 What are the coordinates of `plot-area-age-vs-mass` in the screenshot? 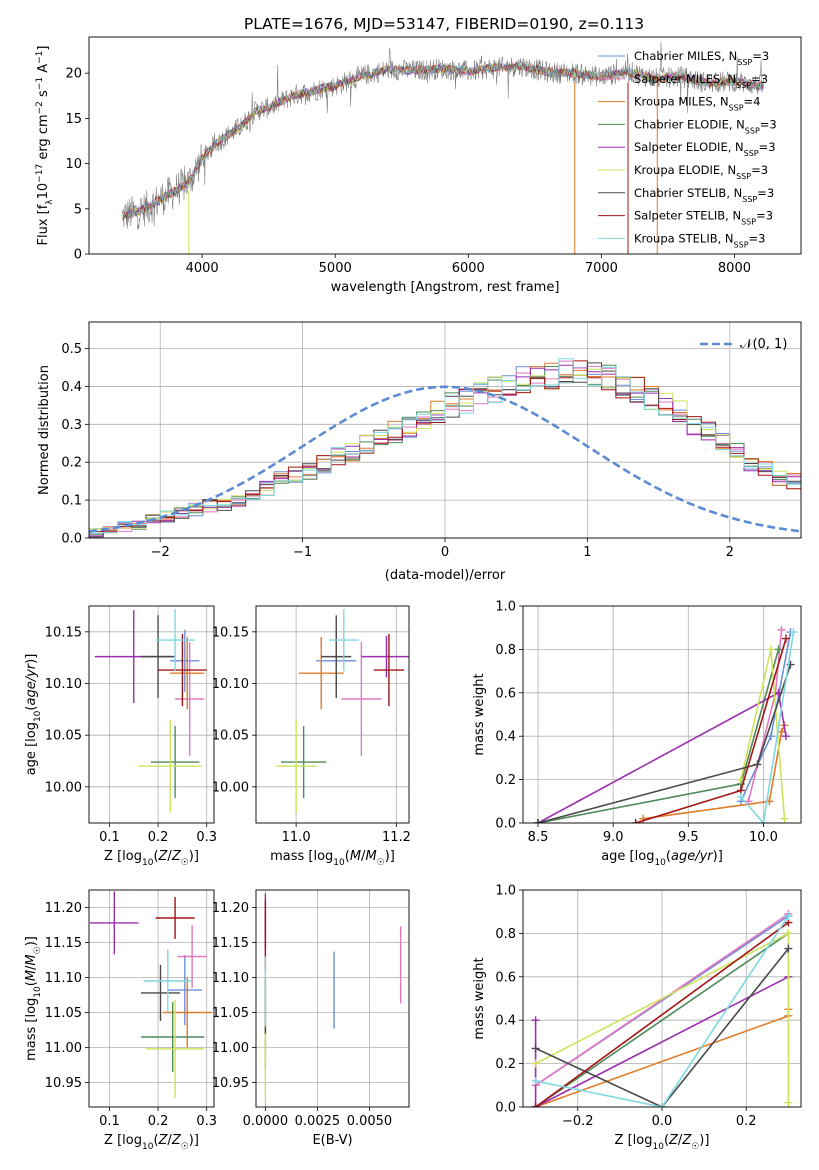 It's located at (342, 711).